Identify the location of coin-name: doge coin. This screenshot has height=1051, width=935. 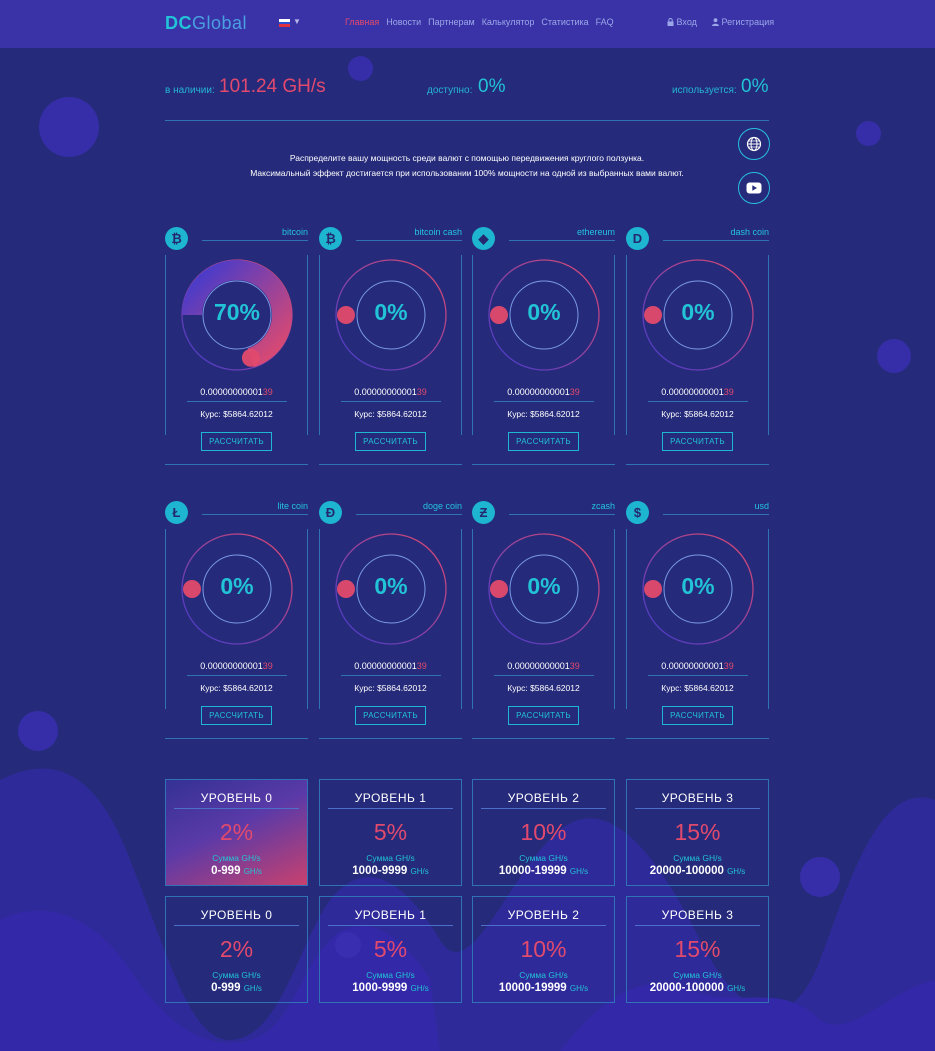
(442, 506).